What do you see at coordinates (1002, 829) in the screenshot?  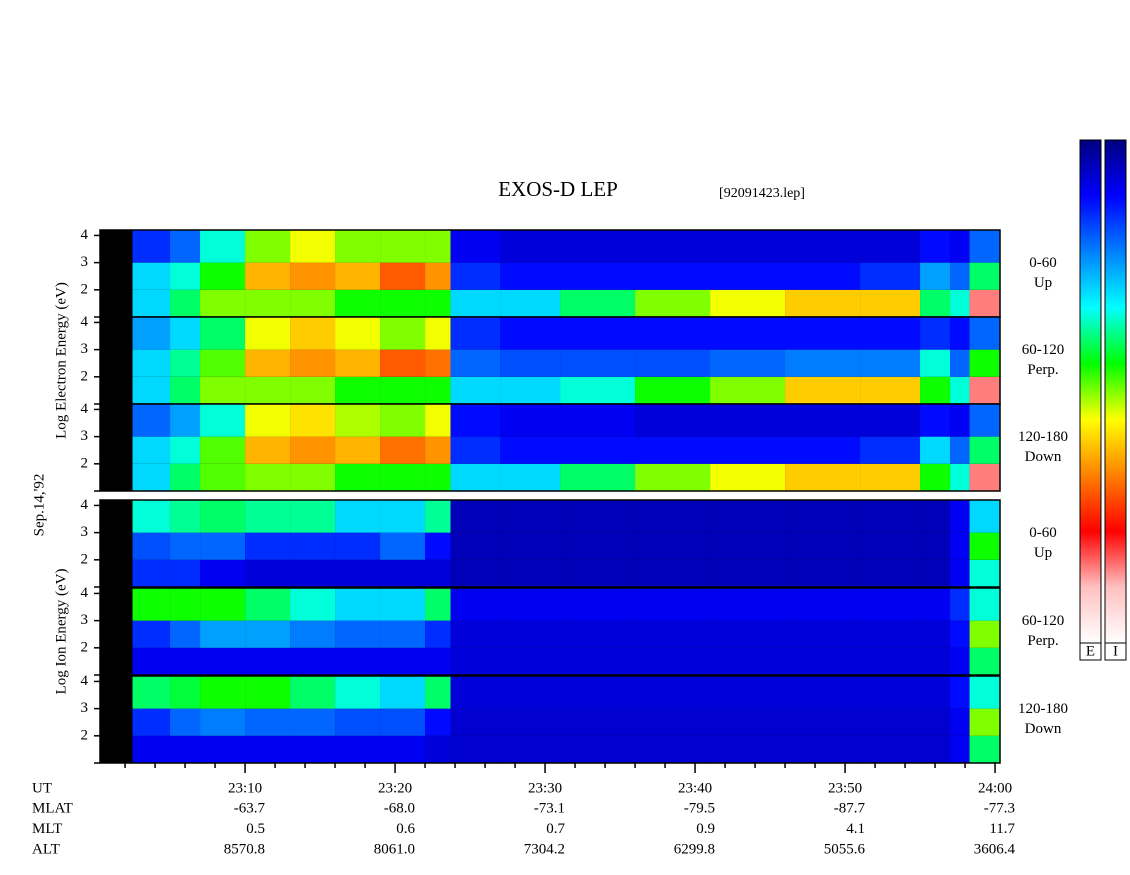 I see `ephemeris-value: 11.7` at bounding box center [1002, 829].